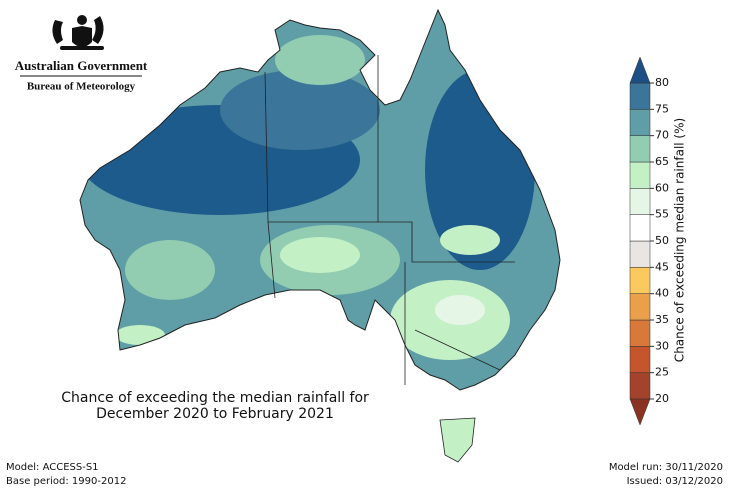  What do you see at coordinates (640, 70) in the screenshot?
I see `colorbar-over` at bounding box center [640, 70].